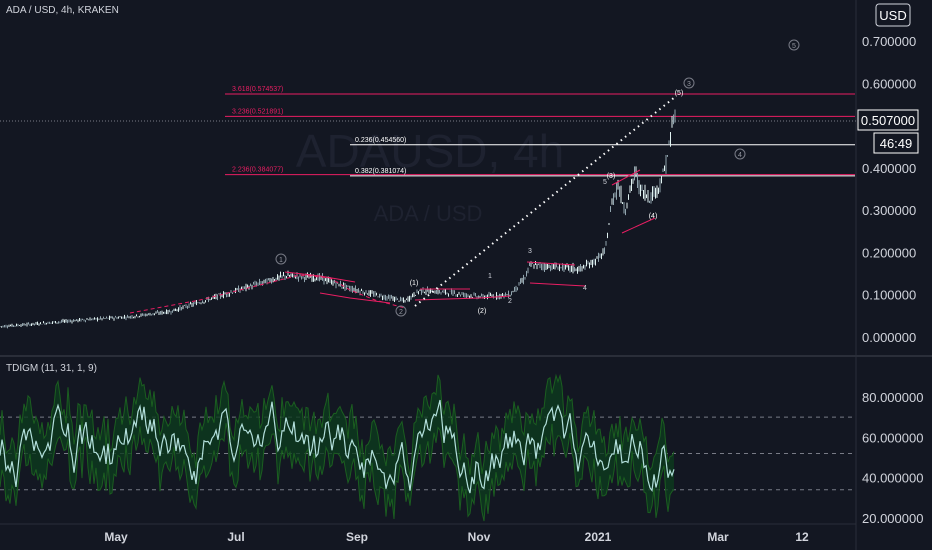 The height and width of the screenshot is (550, 932). Describe the element at coordinates (718, 537) in the screenshot. I see `time-tick: Mar` at that location.